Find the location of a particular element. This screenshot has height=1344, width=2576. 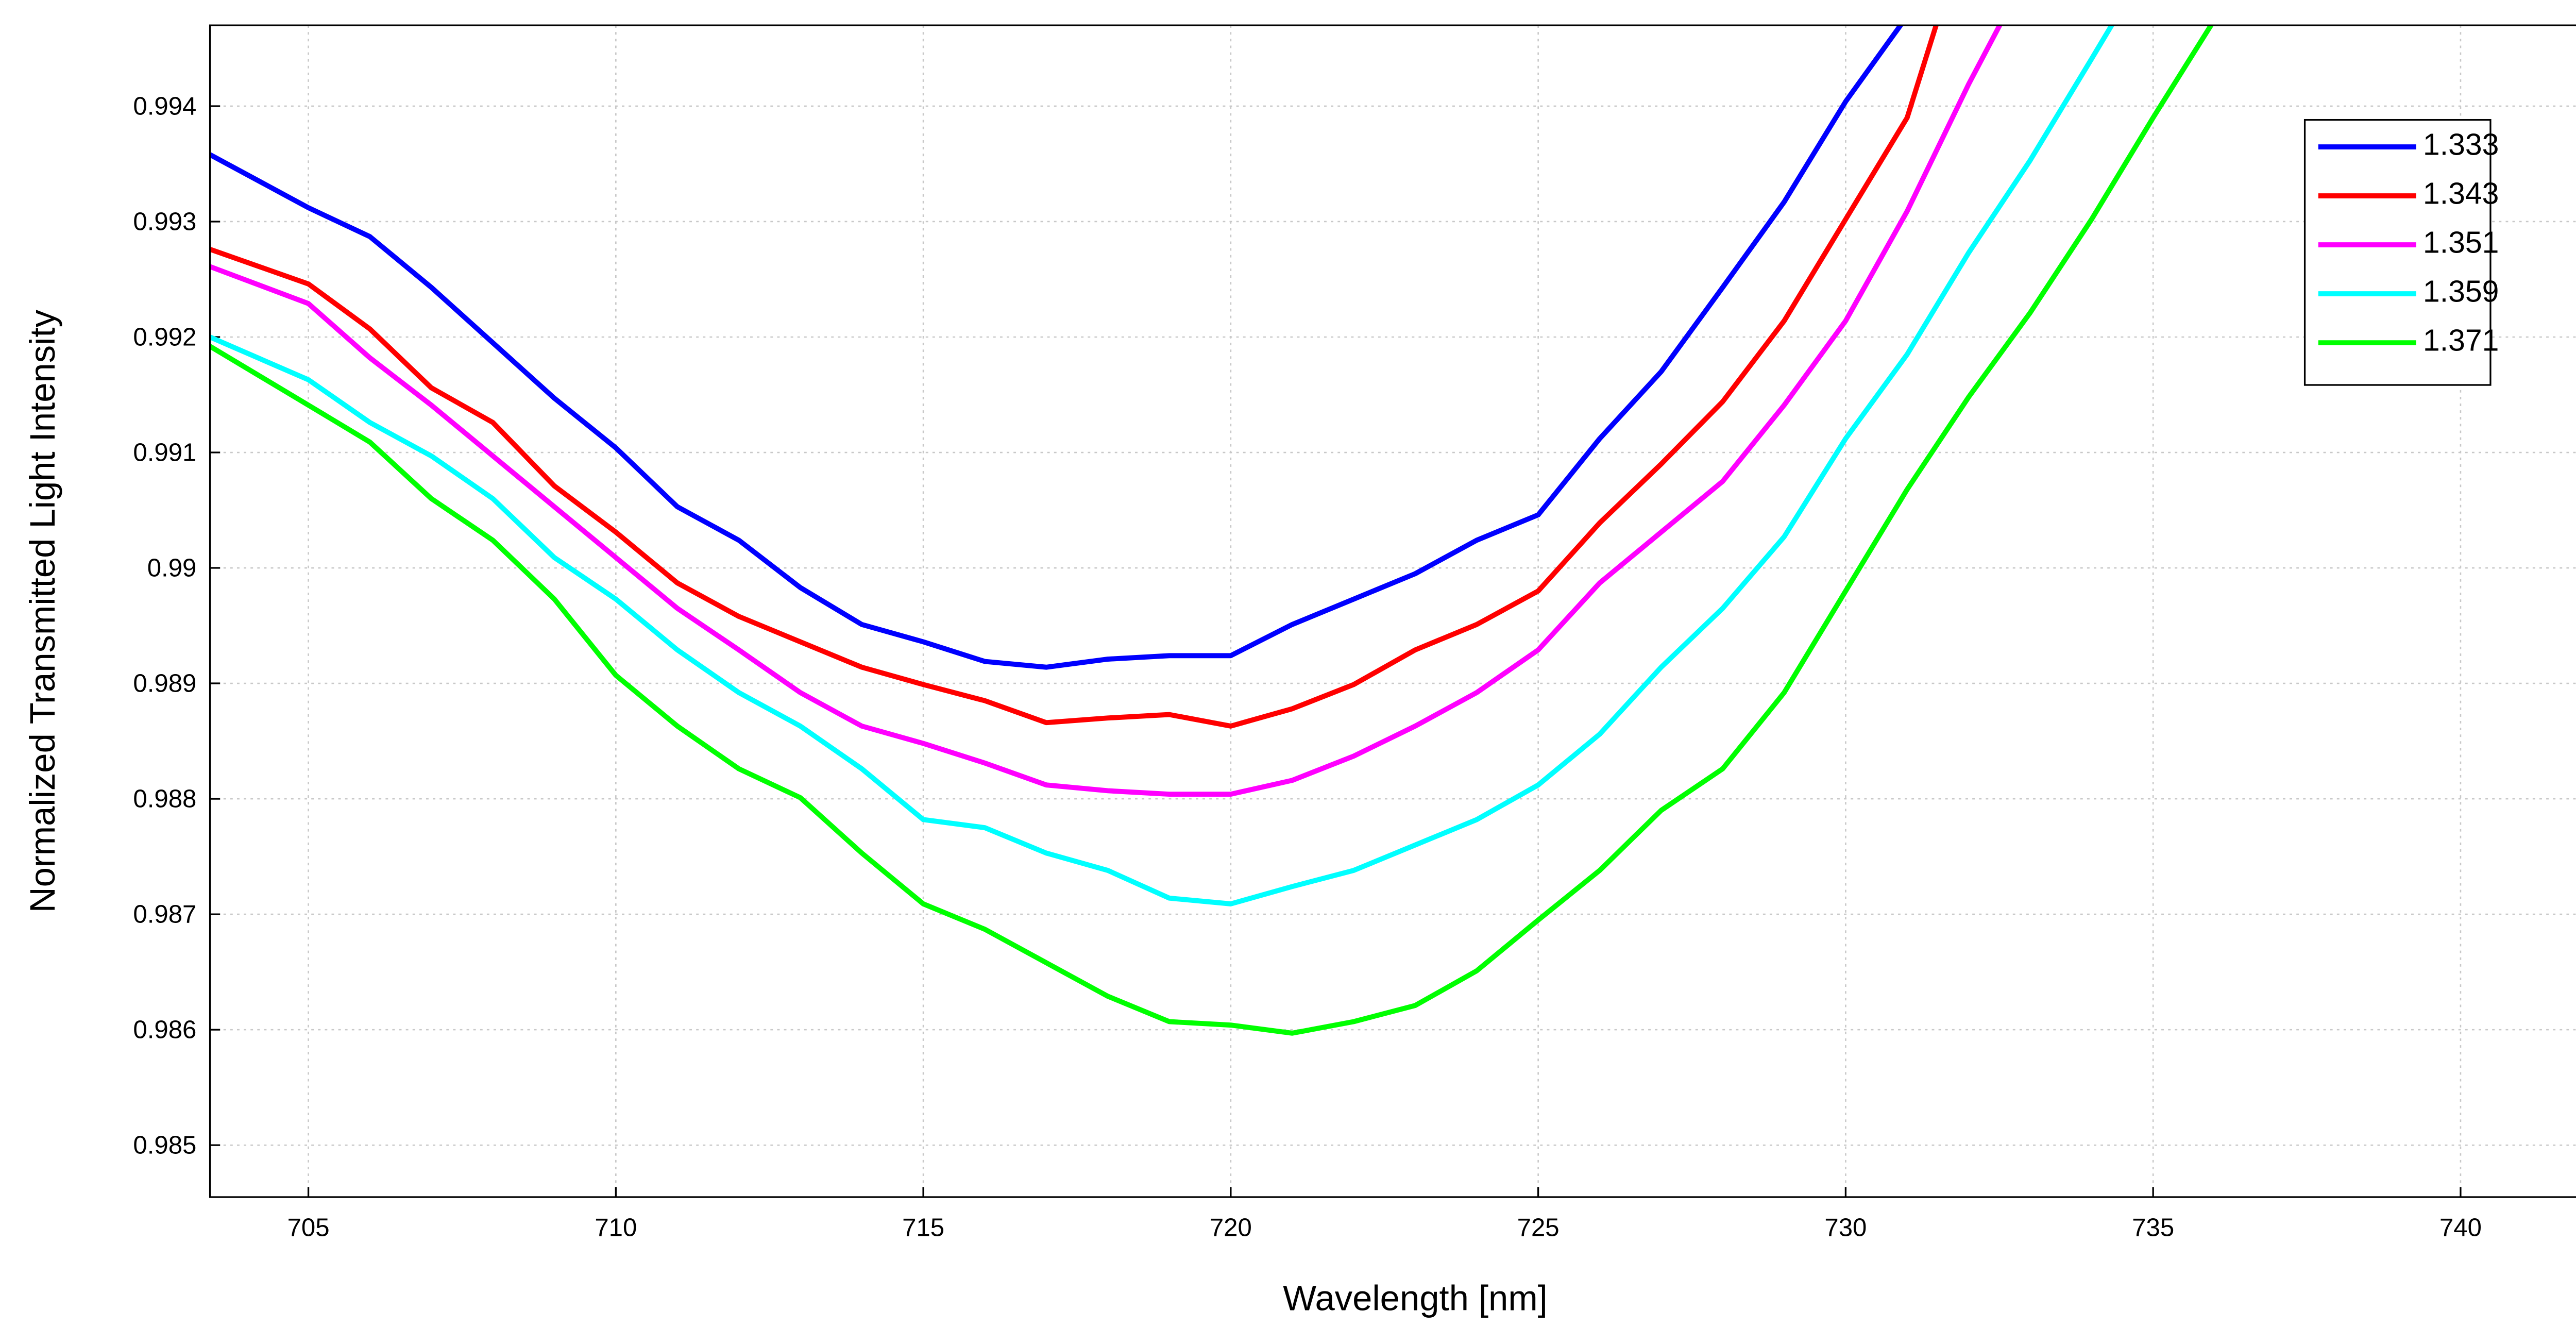

y-tick-label: 0.988 is located at coordinates (164, 799).